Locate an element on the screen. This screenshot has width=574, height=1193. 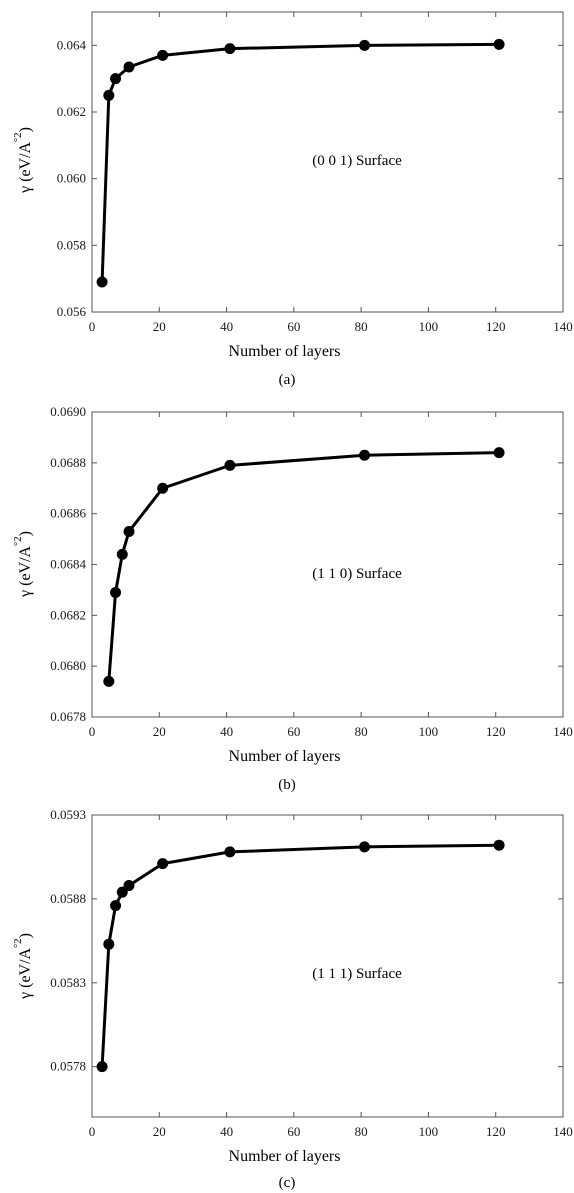
y-tick-label: 0.0684 is located at coordinates (68, 564).